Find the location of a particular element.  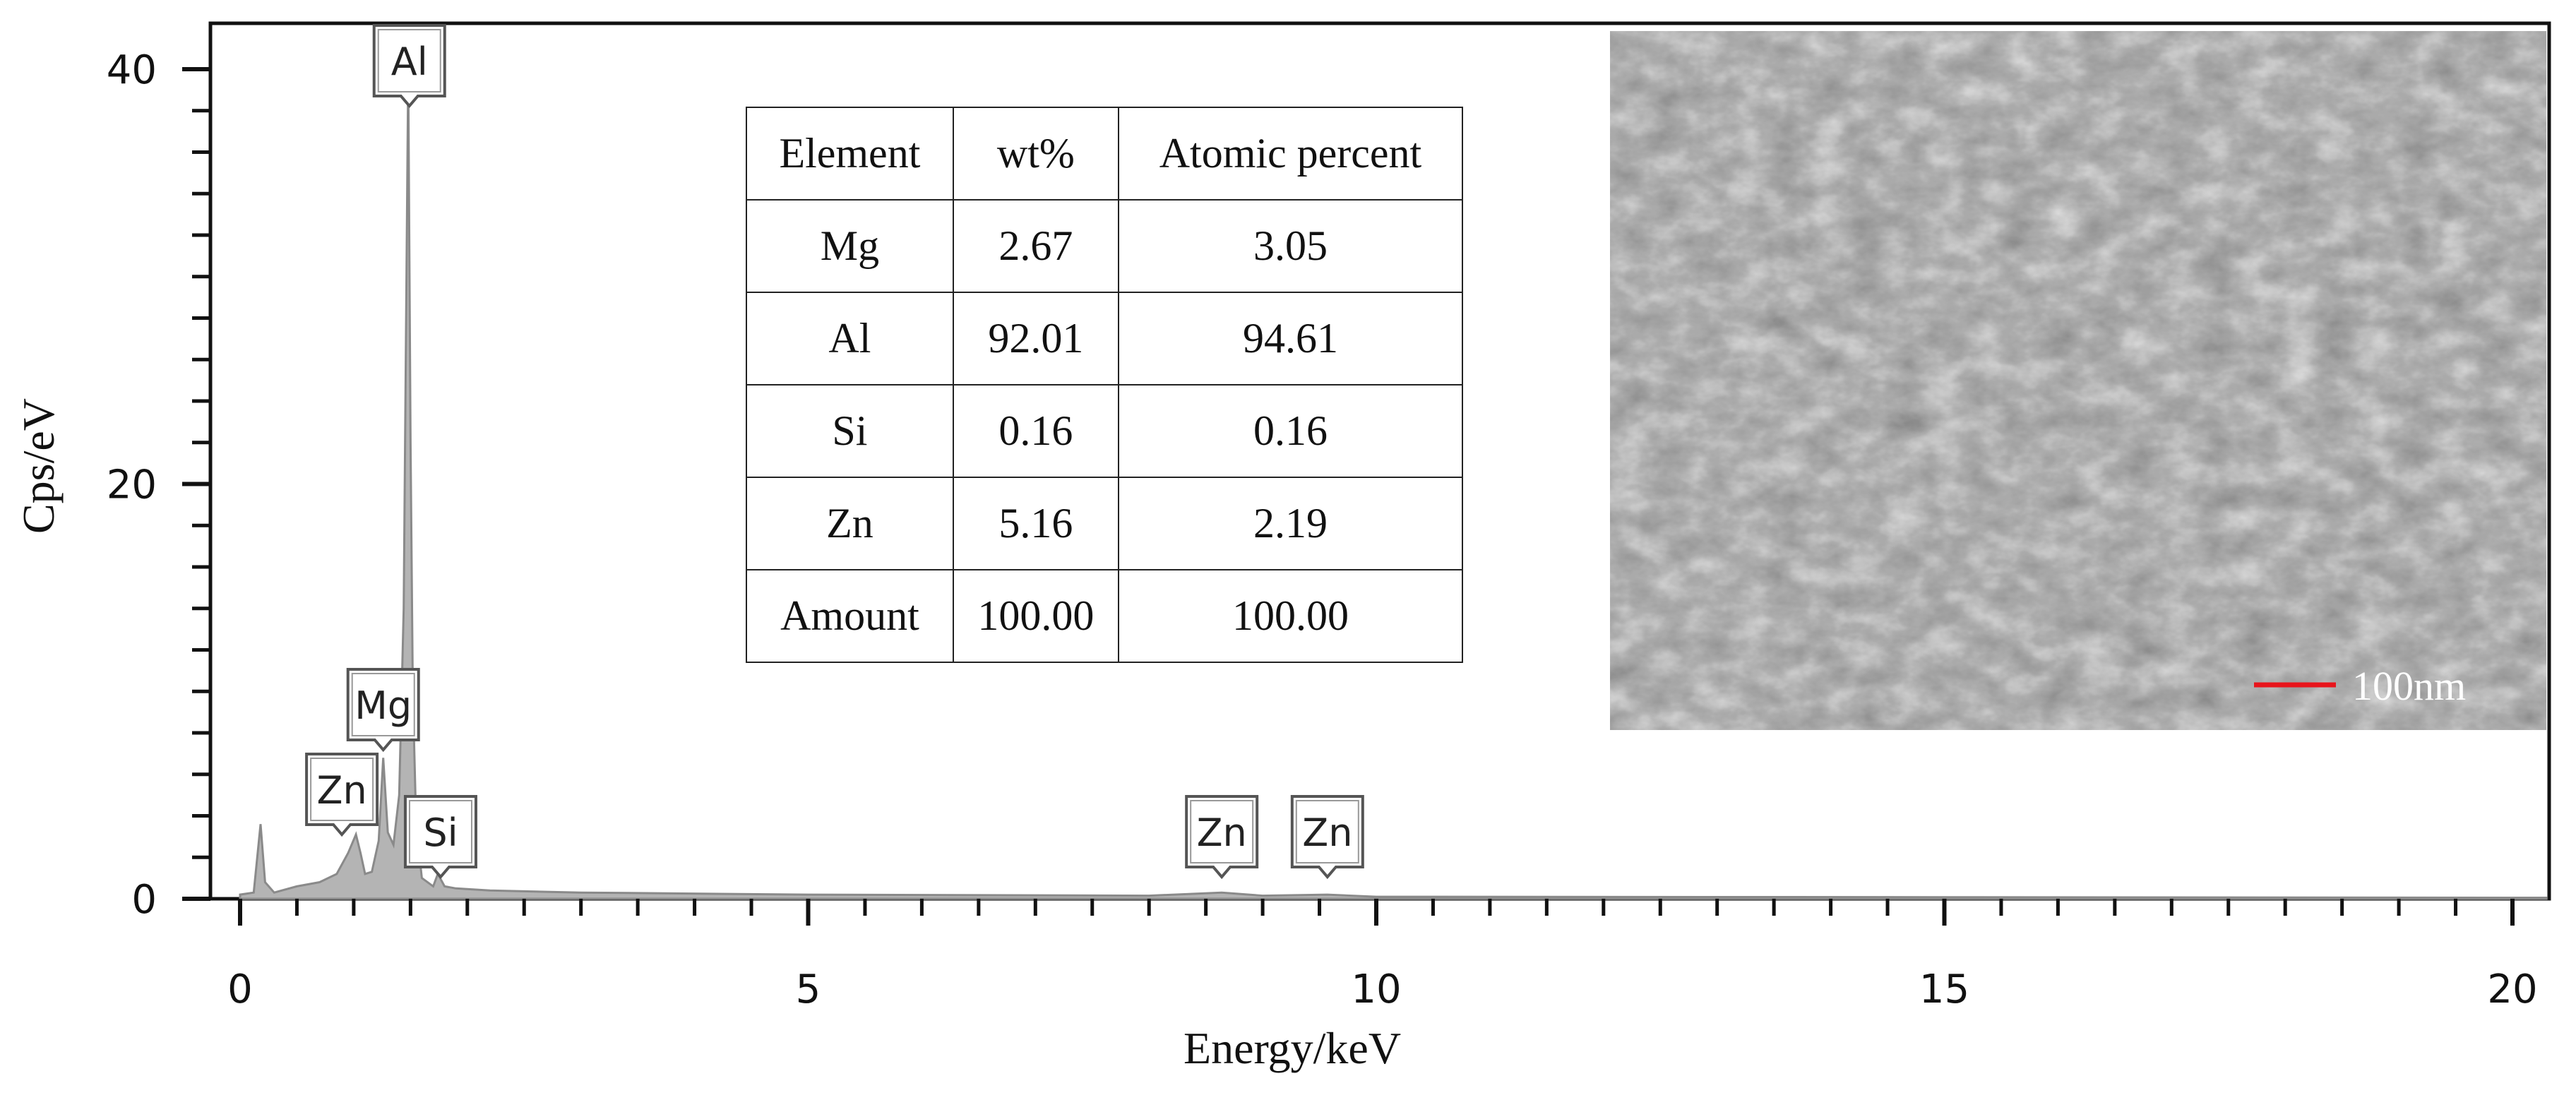

cell-wt: 100.00 is located at coordinates (1035, 616).